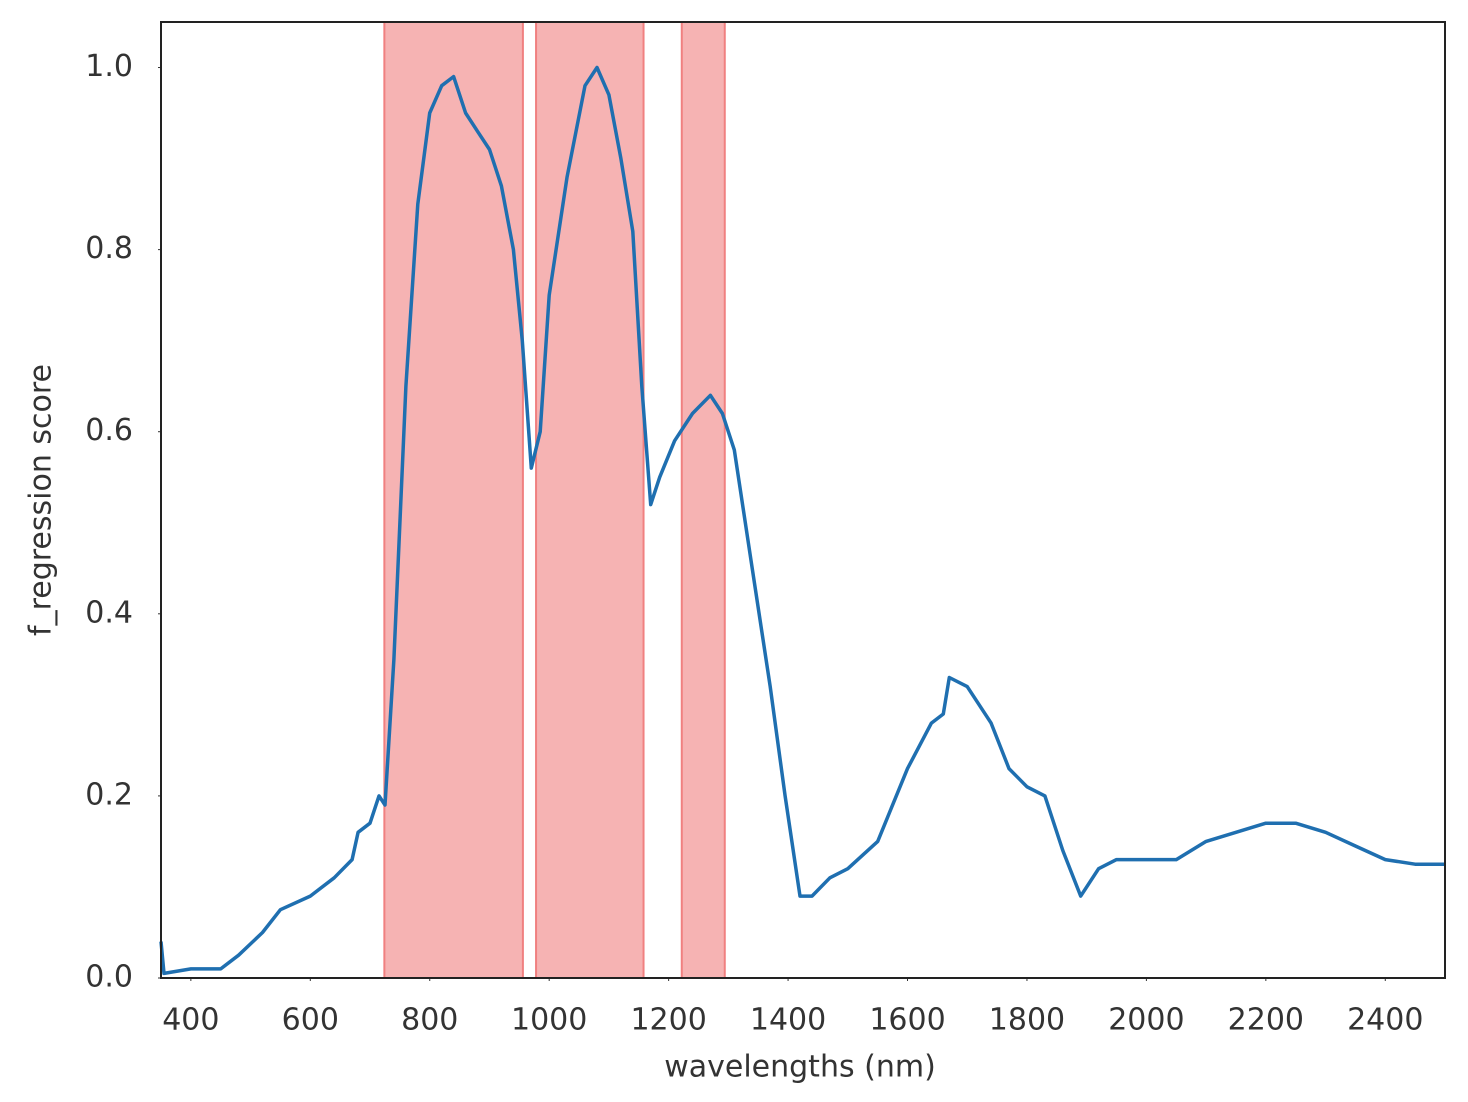 The width and height of the screenshot is (1468, 1102). I want to click on y-tick-label: 0.0, so click(109, 977).